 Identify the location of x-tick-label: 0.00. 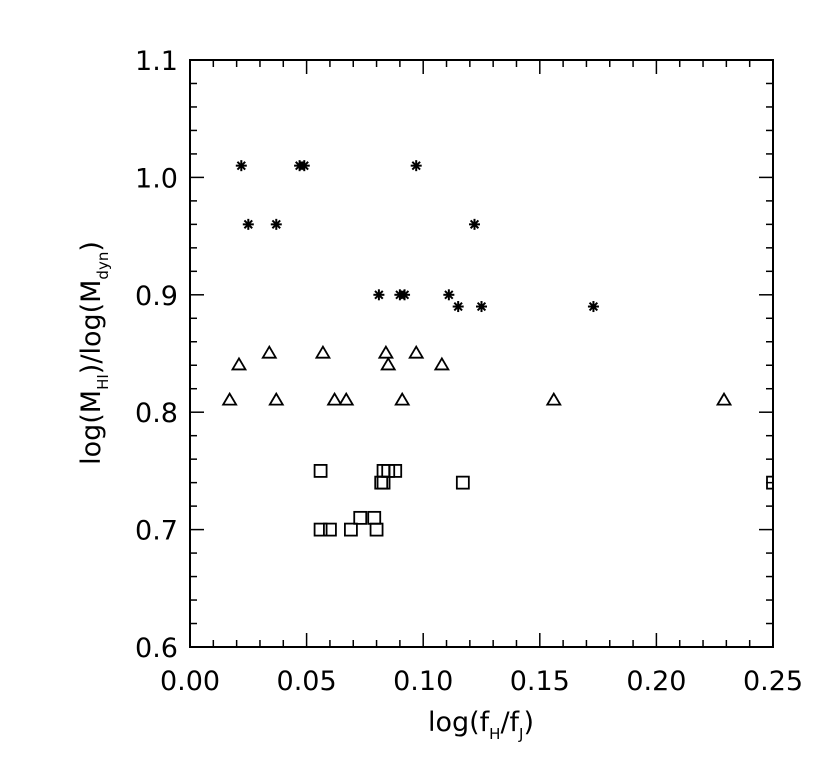
(190, 681).